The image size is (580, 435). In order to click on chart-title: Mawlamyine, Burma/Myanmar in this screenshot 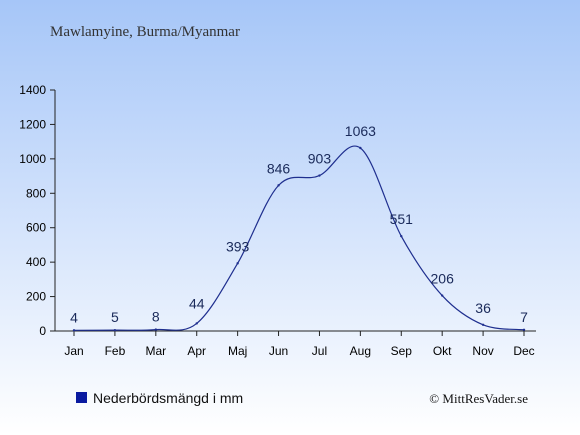, I will do `click(145, 32)`.